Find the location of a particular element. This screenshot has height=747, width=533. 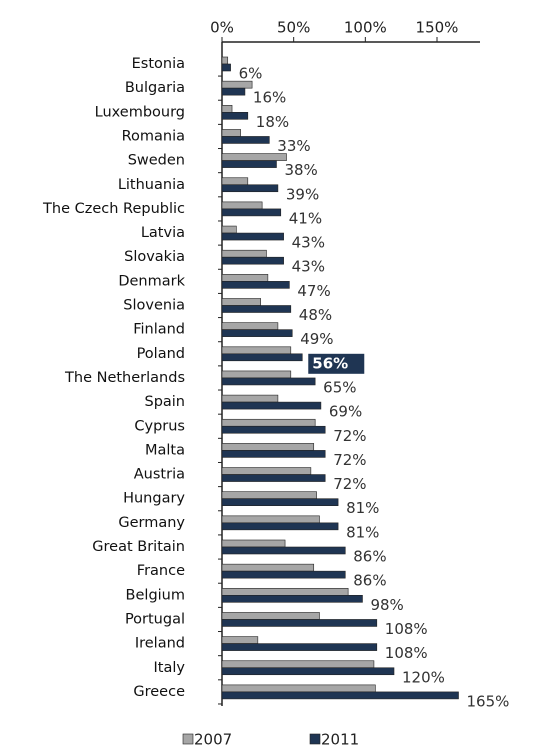

value-label: 38% is located at coordinates (300, 170).